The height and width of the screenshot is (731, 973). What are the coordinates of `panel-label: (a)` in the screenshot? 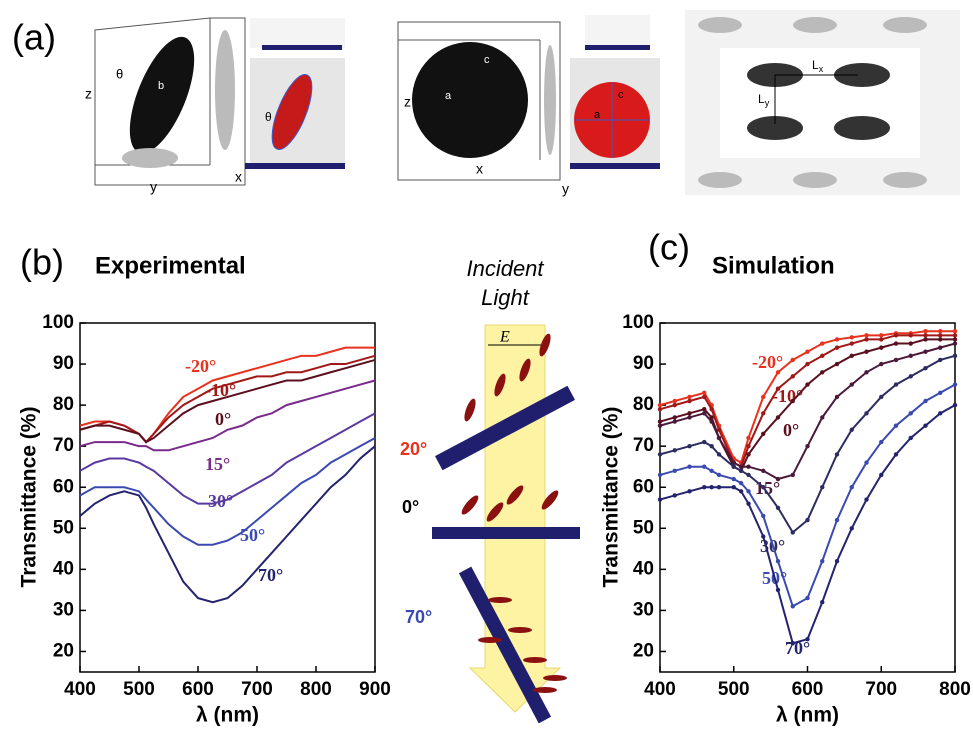 It's located at (34, 37).